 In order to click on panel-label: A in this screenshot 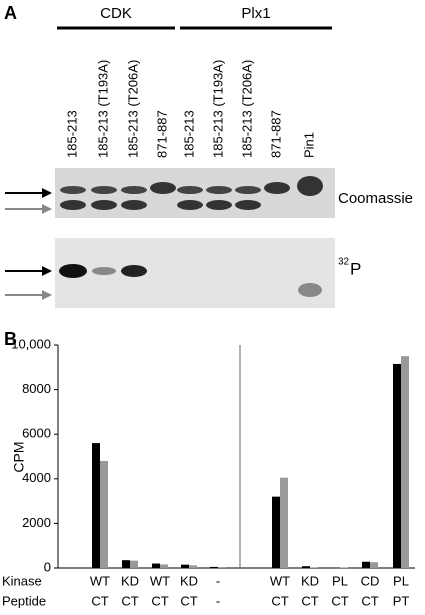, I will do `click(10, 13)`.